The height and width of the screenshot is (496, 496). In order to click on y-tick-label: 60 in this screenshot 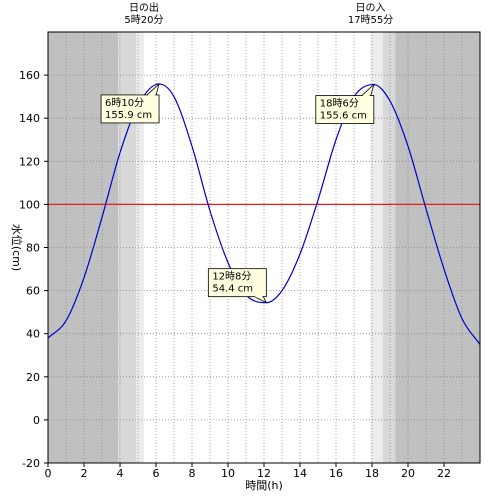, I will do `click(33, 291)`.